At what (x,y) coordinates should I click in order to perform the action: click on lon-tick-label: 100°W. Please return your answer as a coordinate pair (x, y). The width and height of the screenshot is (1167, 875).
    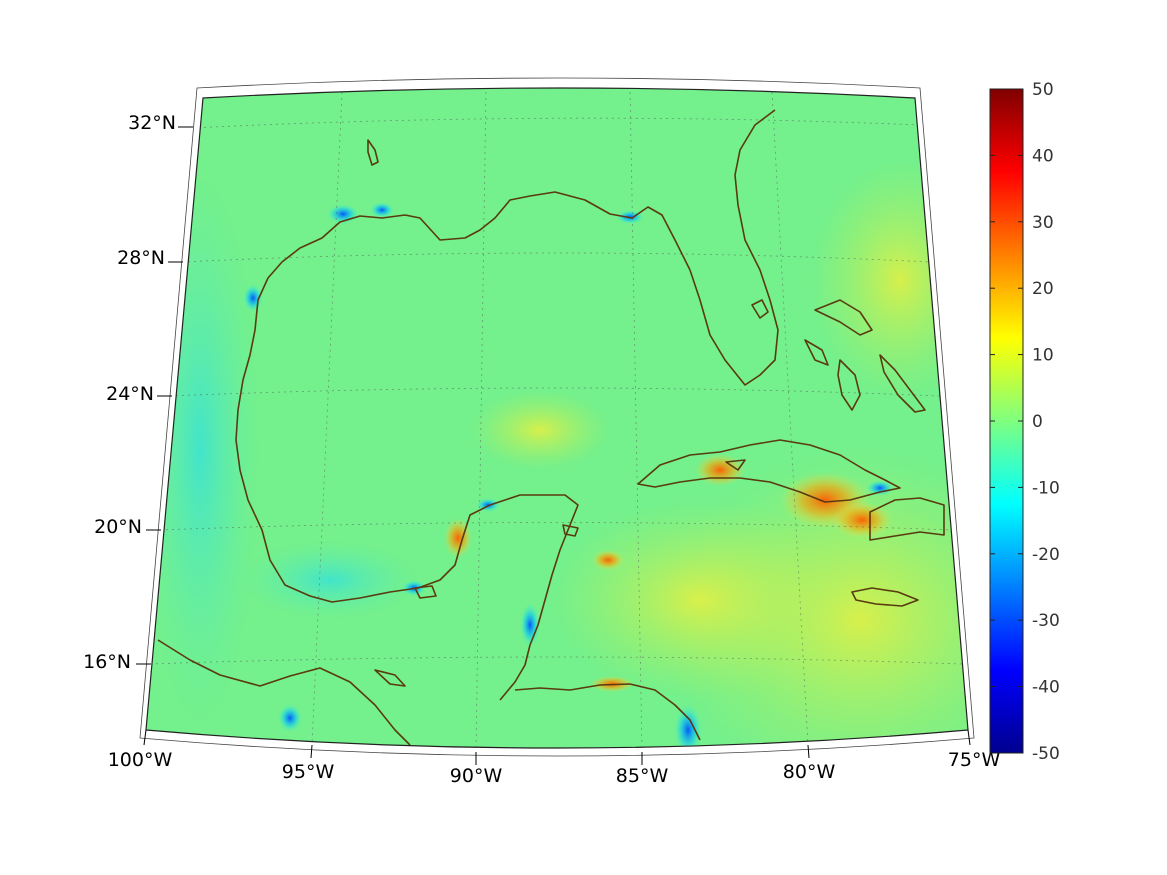
    Looking at the image, I should click on (140, 760).